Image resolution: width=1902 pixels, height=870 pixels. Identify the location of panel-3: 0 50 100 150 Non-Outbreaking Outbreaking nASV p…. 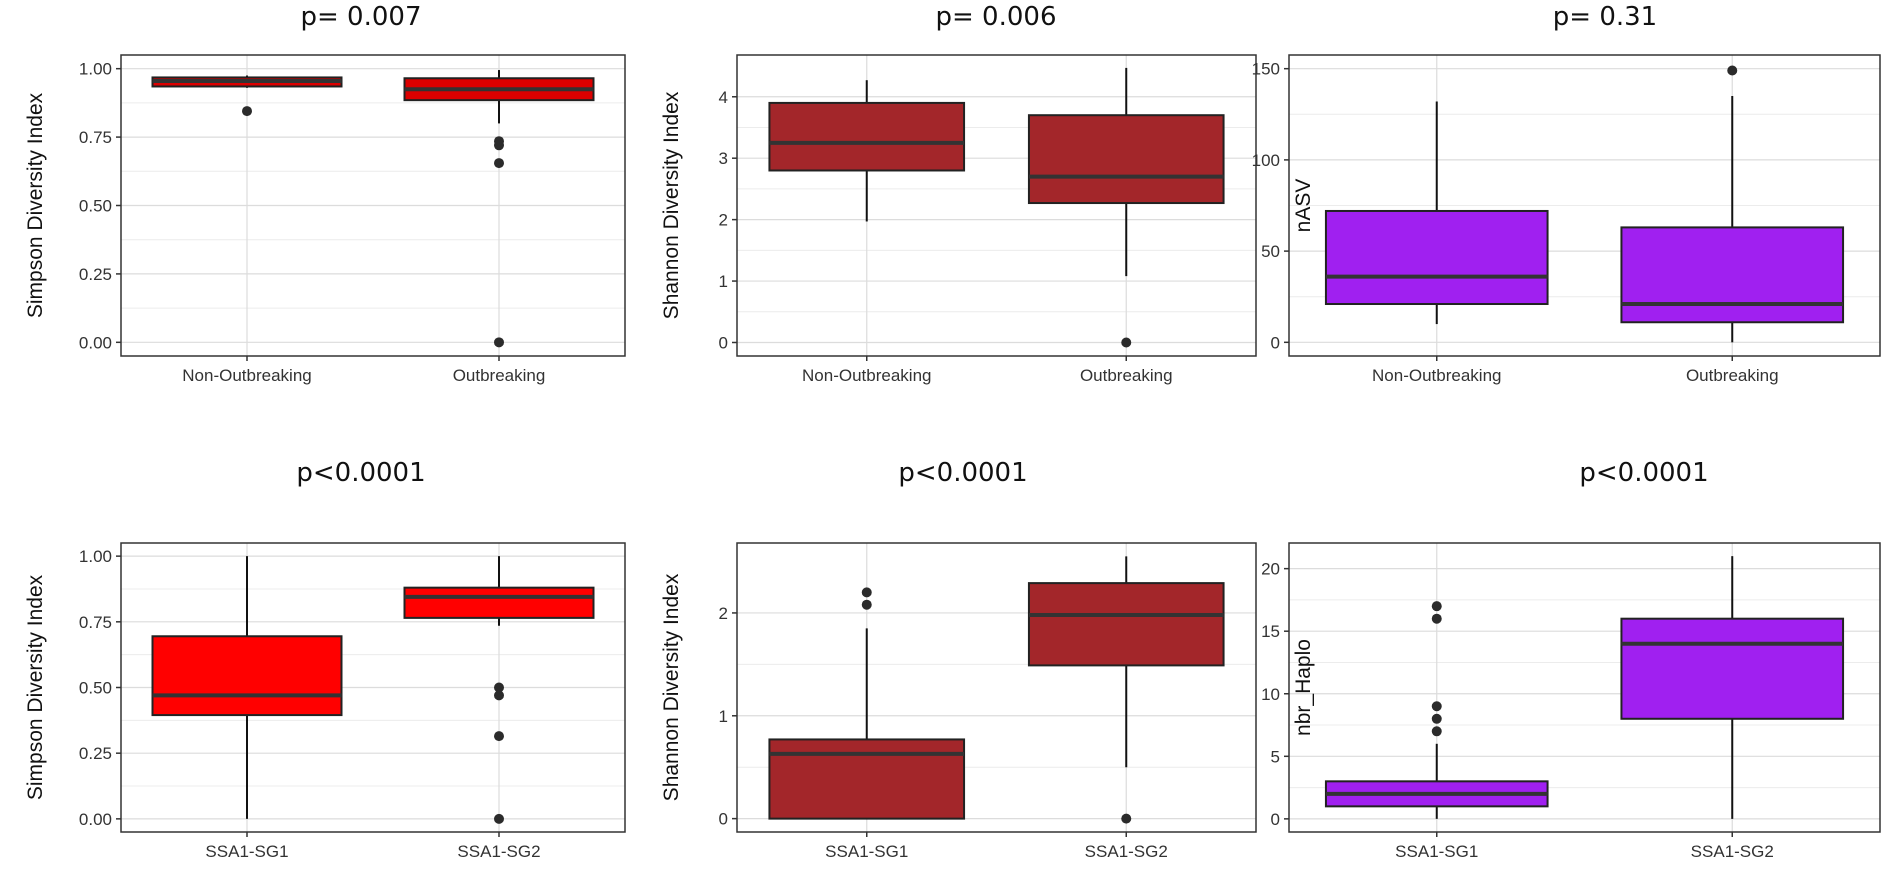
(1566, 193).